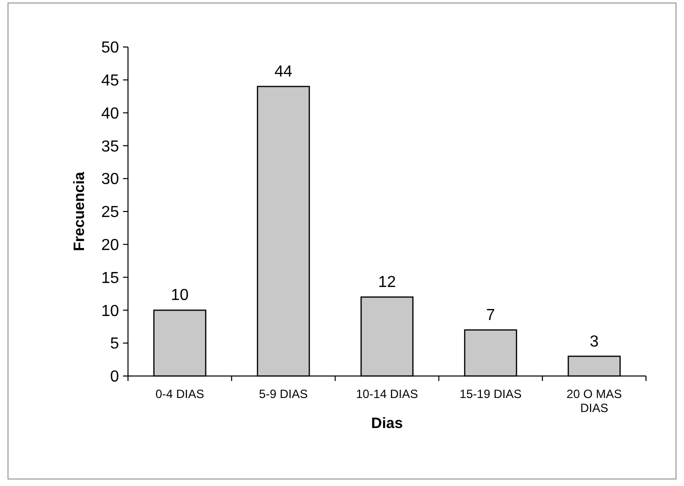 Image resolution: width=684 pixels, height=486 pixels. What do you see at coordinates (491, 315) in the screenshot?
I see `data-label: 7` at bounding box center [491, 315].